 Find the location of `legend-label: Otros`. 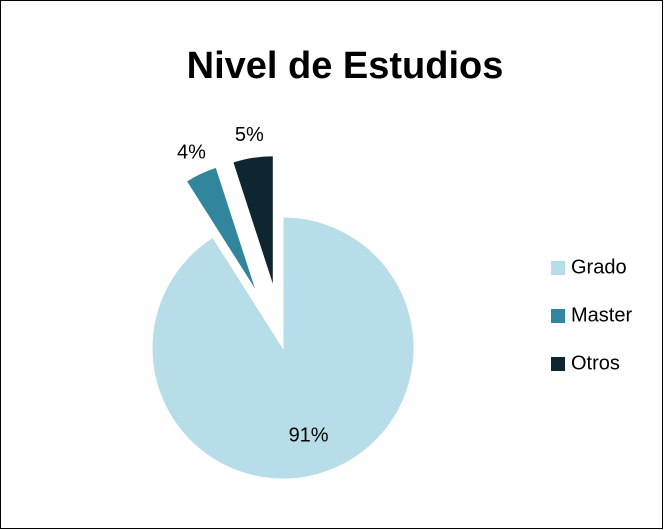

legend-label: Otros is located at coordinates (595, 363).